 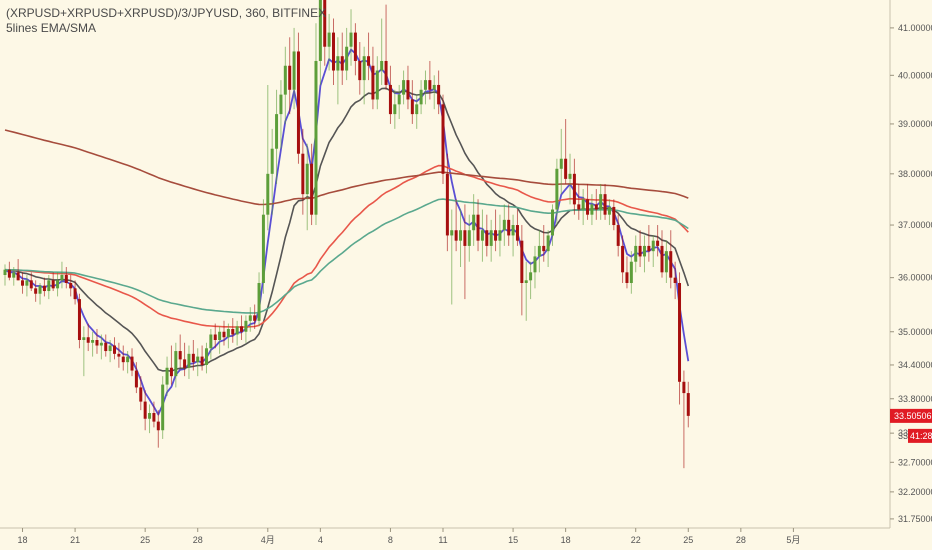 I want to click on time-tick-label: 4, so click(x=320, y=540).